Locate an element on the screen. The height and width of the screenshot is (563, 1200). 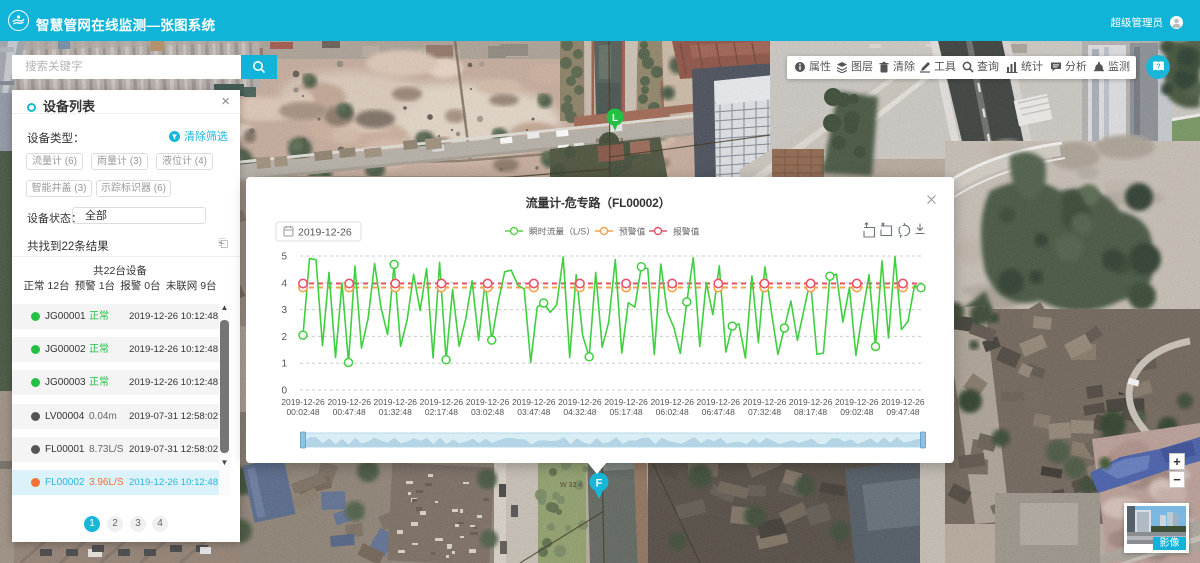
svg-text: 05:17:48 is located at coordinates (626, 412).